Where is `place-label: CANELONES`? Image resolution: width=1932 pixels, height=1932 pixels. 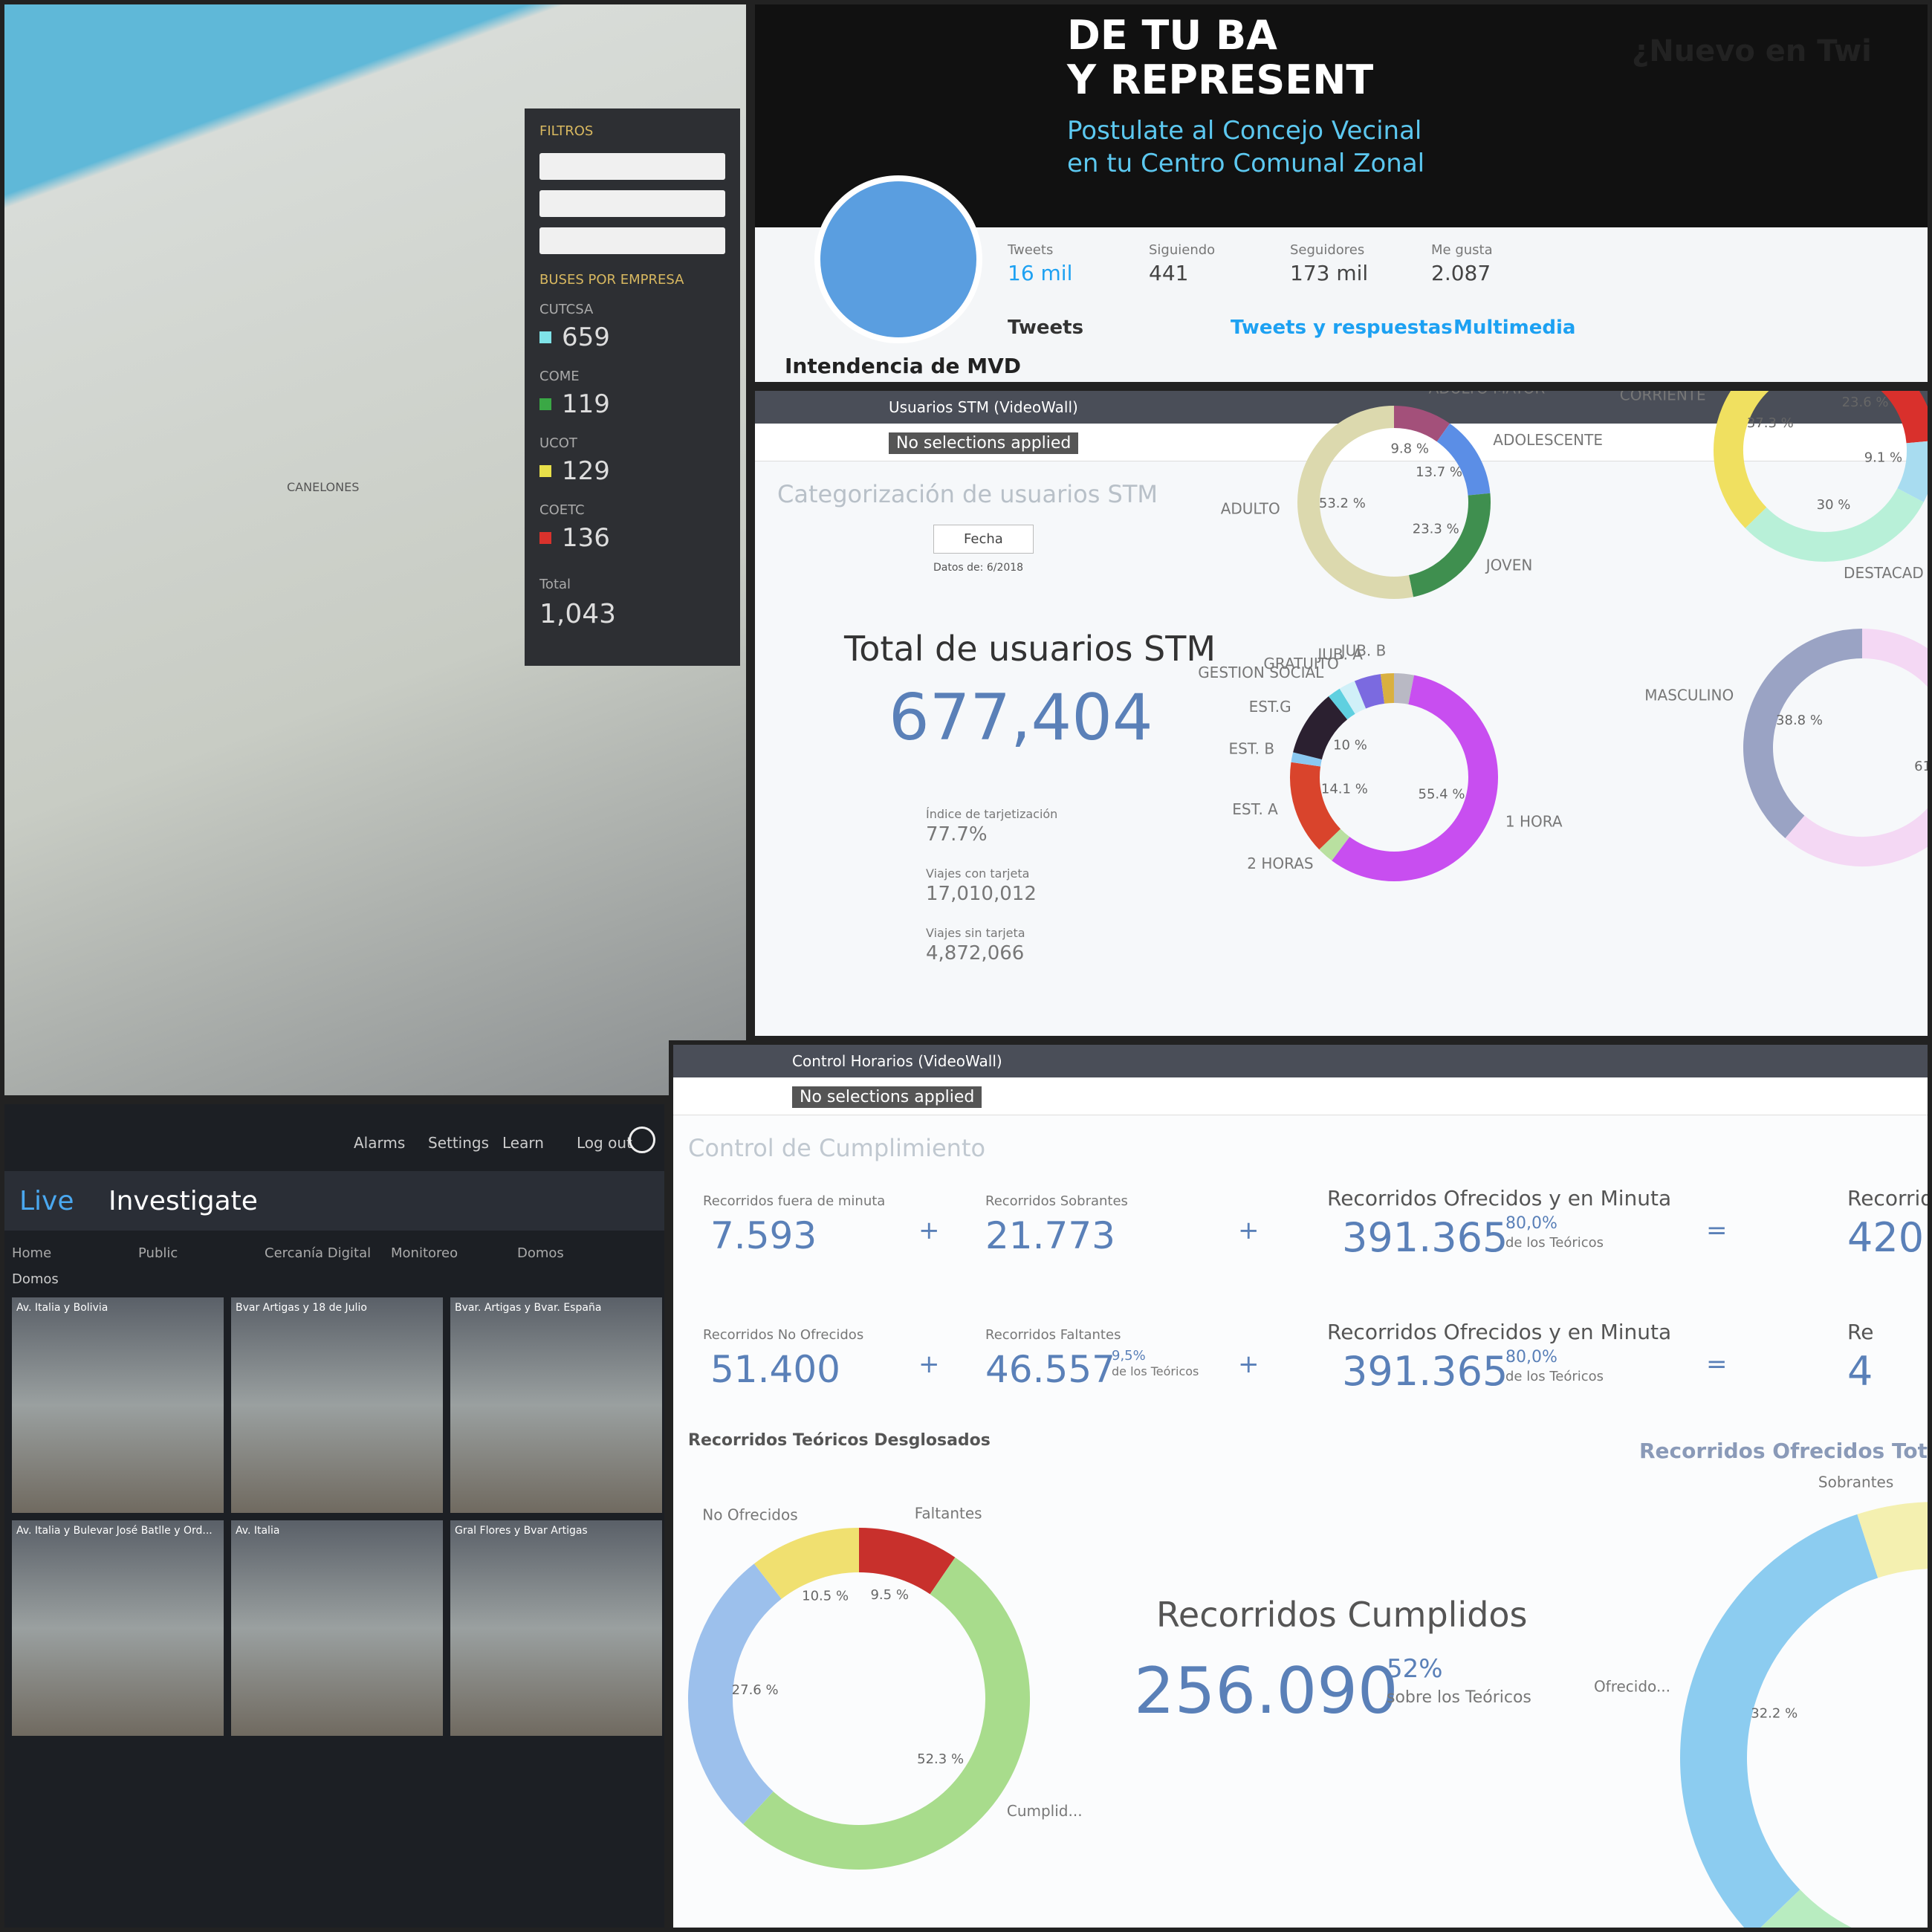 place-label: CANELONES is located at coordinates (323, 487).